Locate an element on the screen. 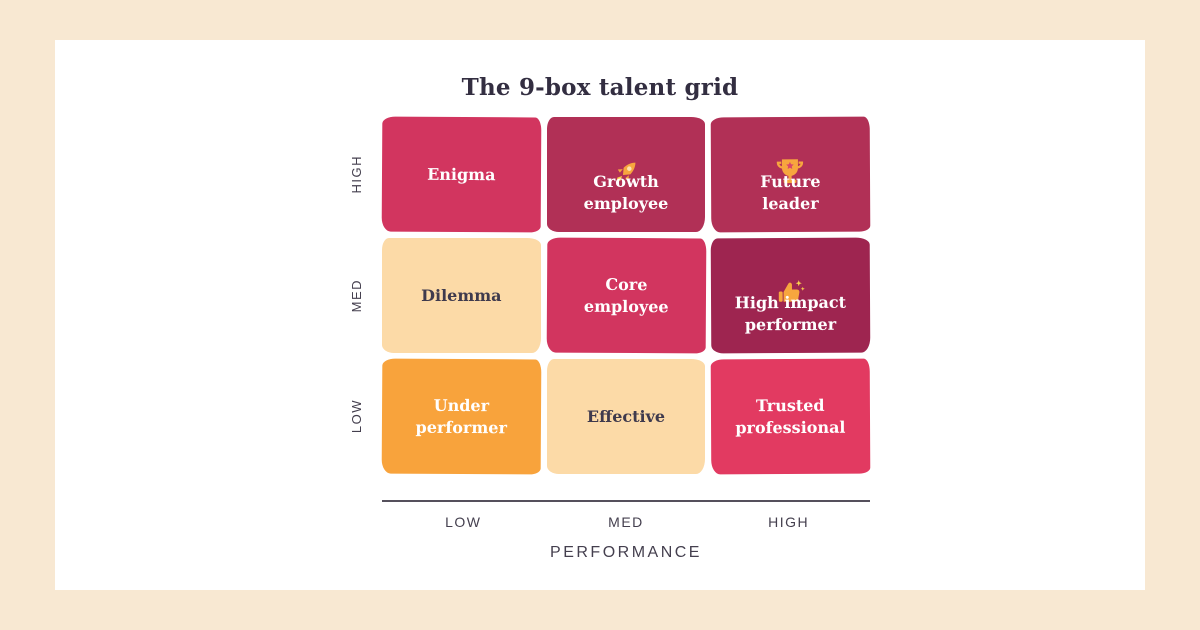  cell-growth-employee: Growth employee is located at coordinates (626, 174).